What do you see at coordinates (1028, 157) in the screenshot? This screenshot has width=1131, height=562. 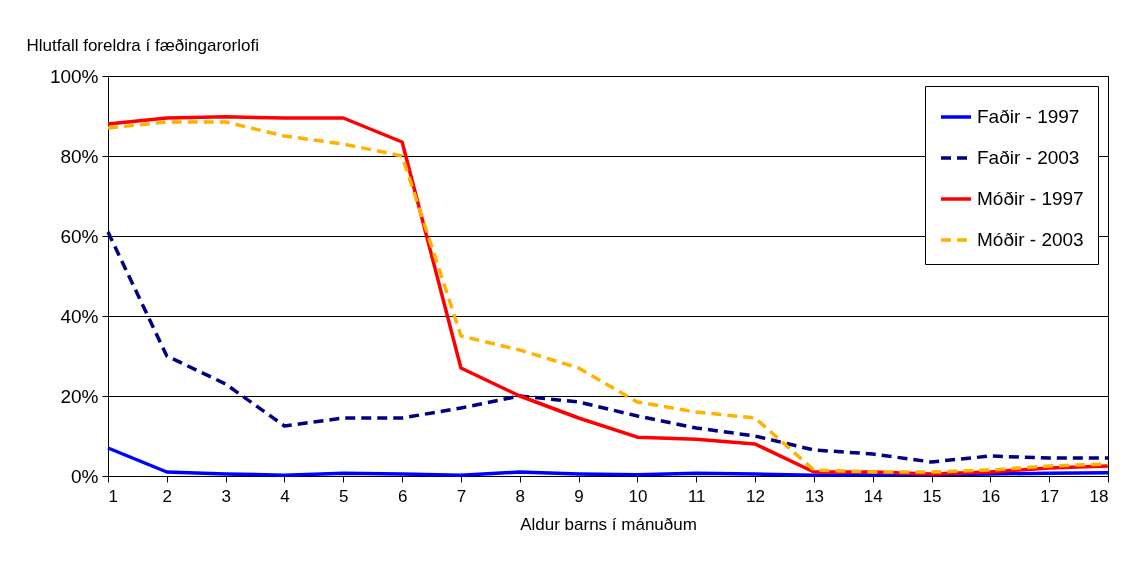 I see `legend-label: Faðir - 2003` at bounding box center [1028, 157].